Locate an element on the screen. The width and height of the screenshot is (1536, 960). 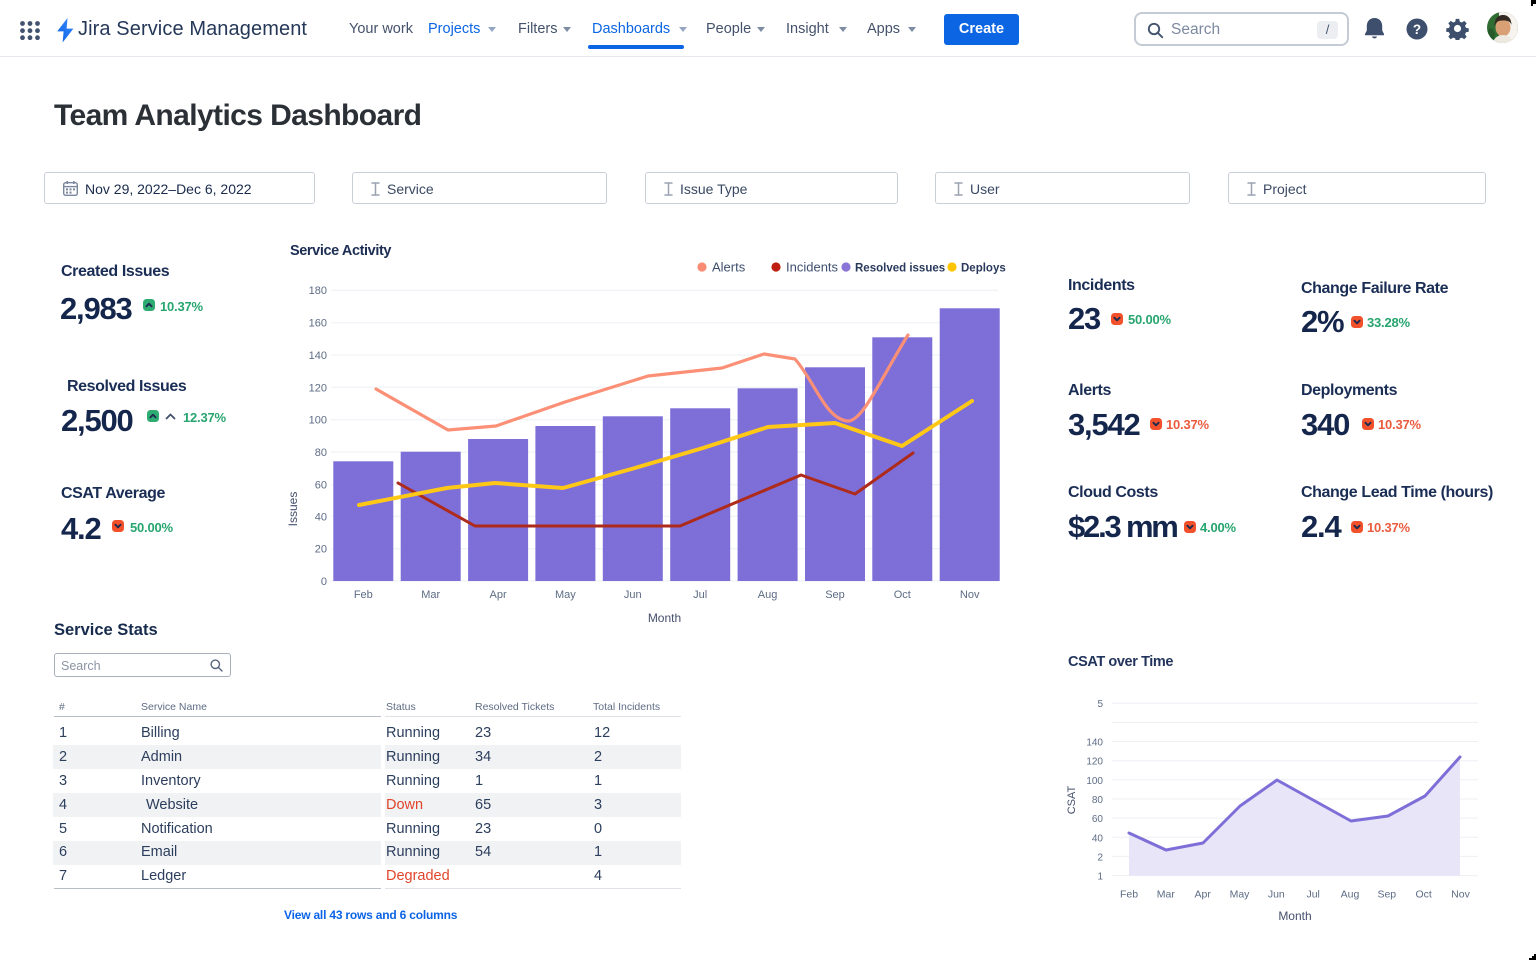
svg-text: 20 is located at coordinates (321, 550).